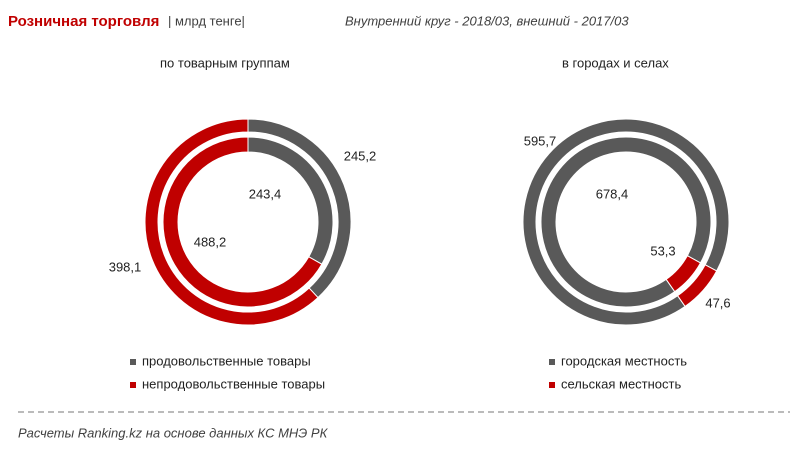  What do you see at coordinates (612, 193) in the screenshot?
I see `data-label: 678,4` at bounding box center [612, 193].